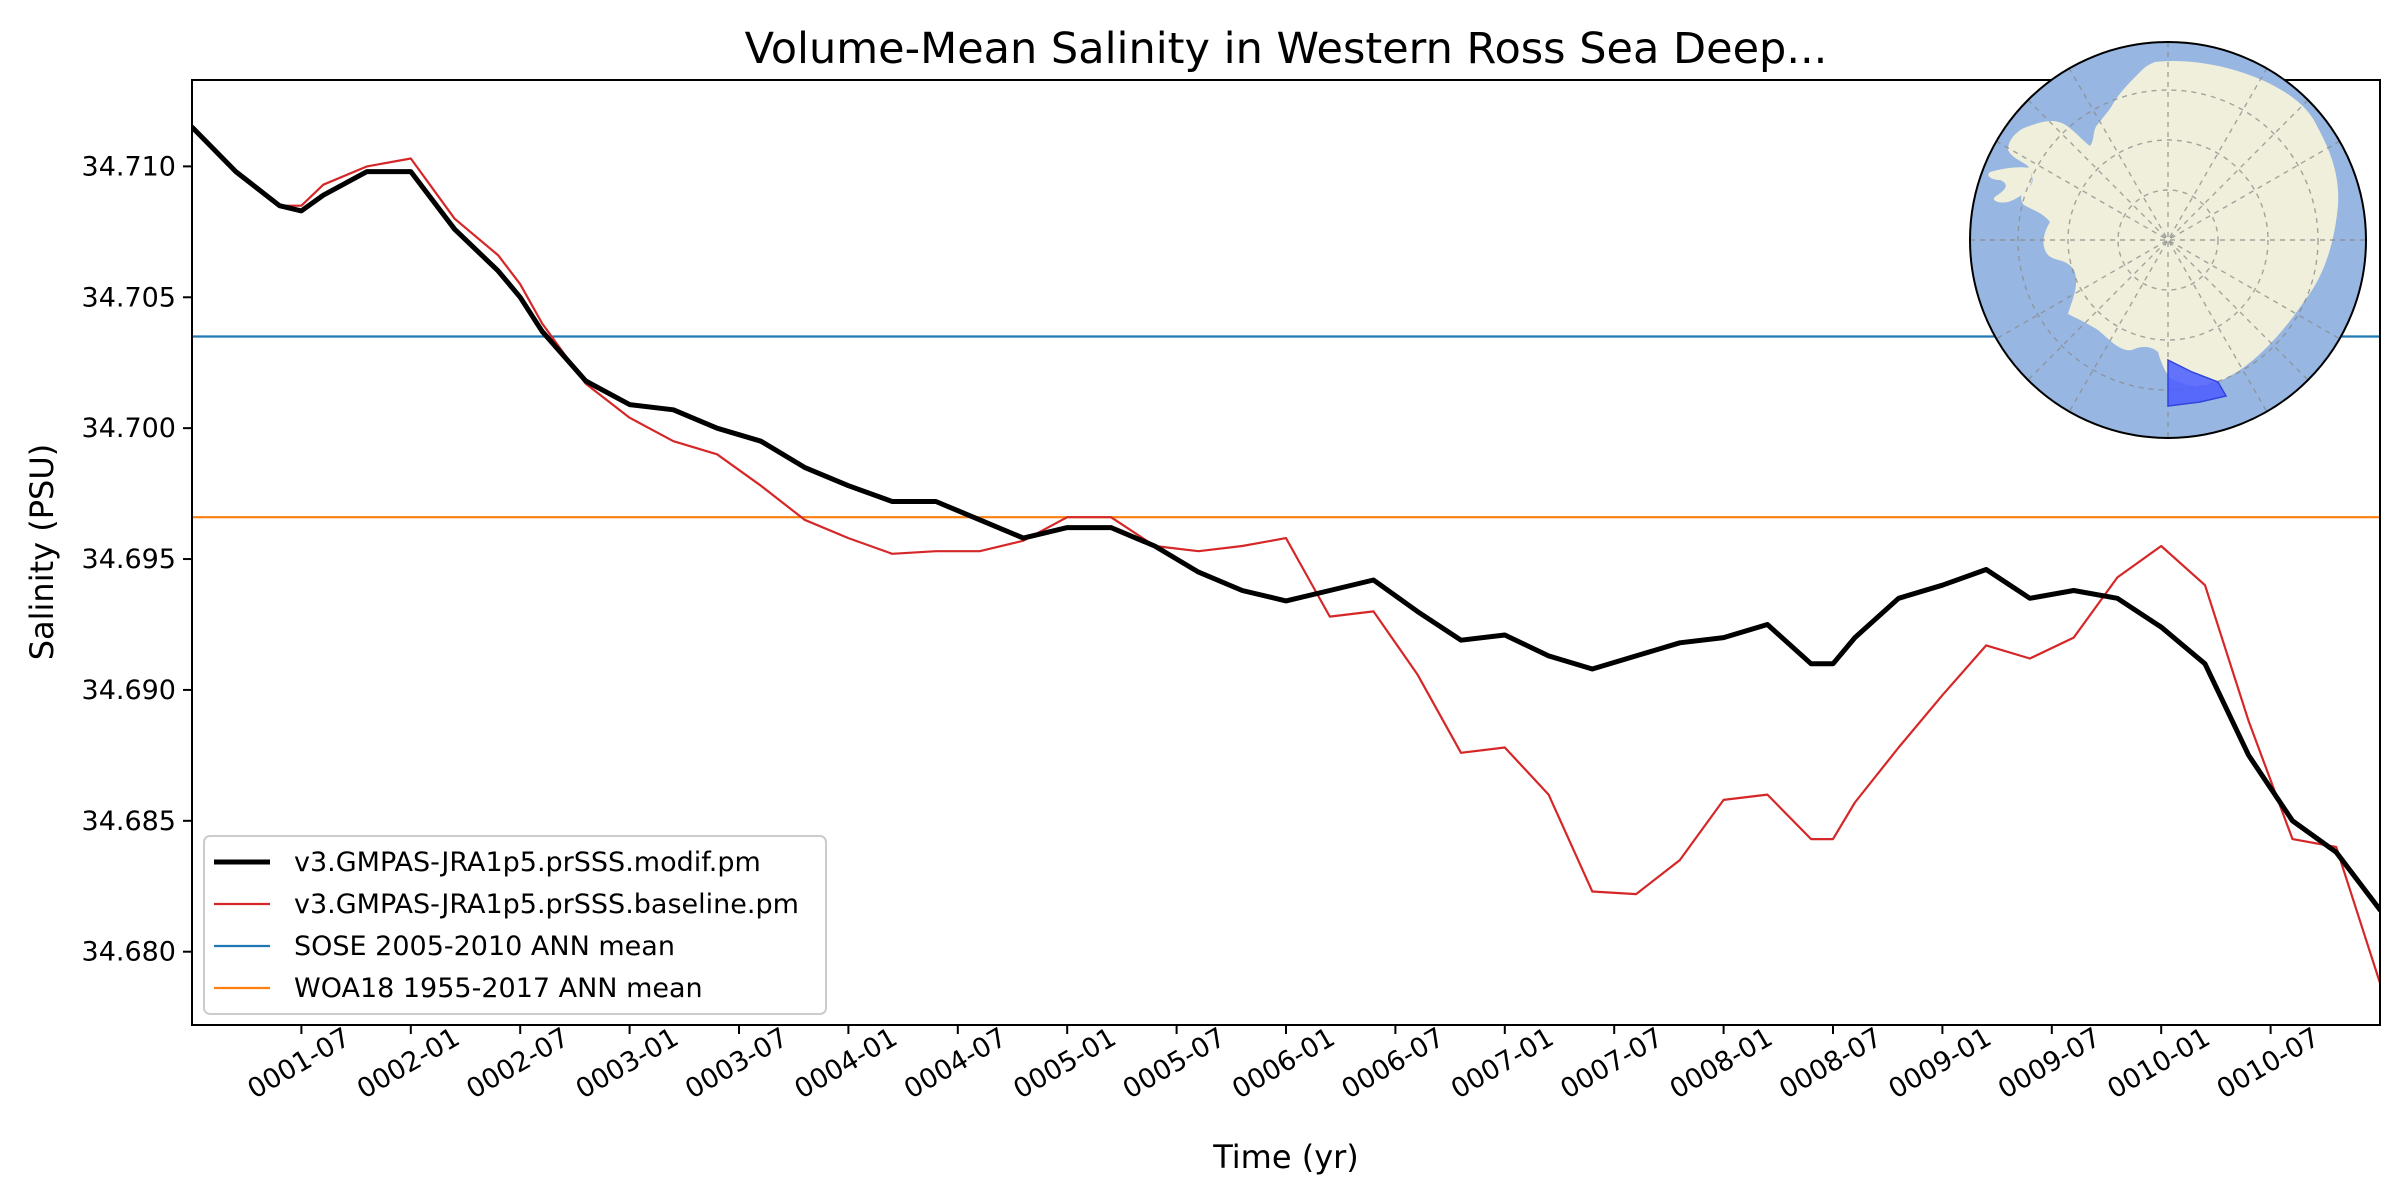 This screenshot has width=2400, height=1200. What do you see at coordinates (129, 952) in the screenshot?
I see `y-tick-label: 34.680` at bounding box center [129, 952].